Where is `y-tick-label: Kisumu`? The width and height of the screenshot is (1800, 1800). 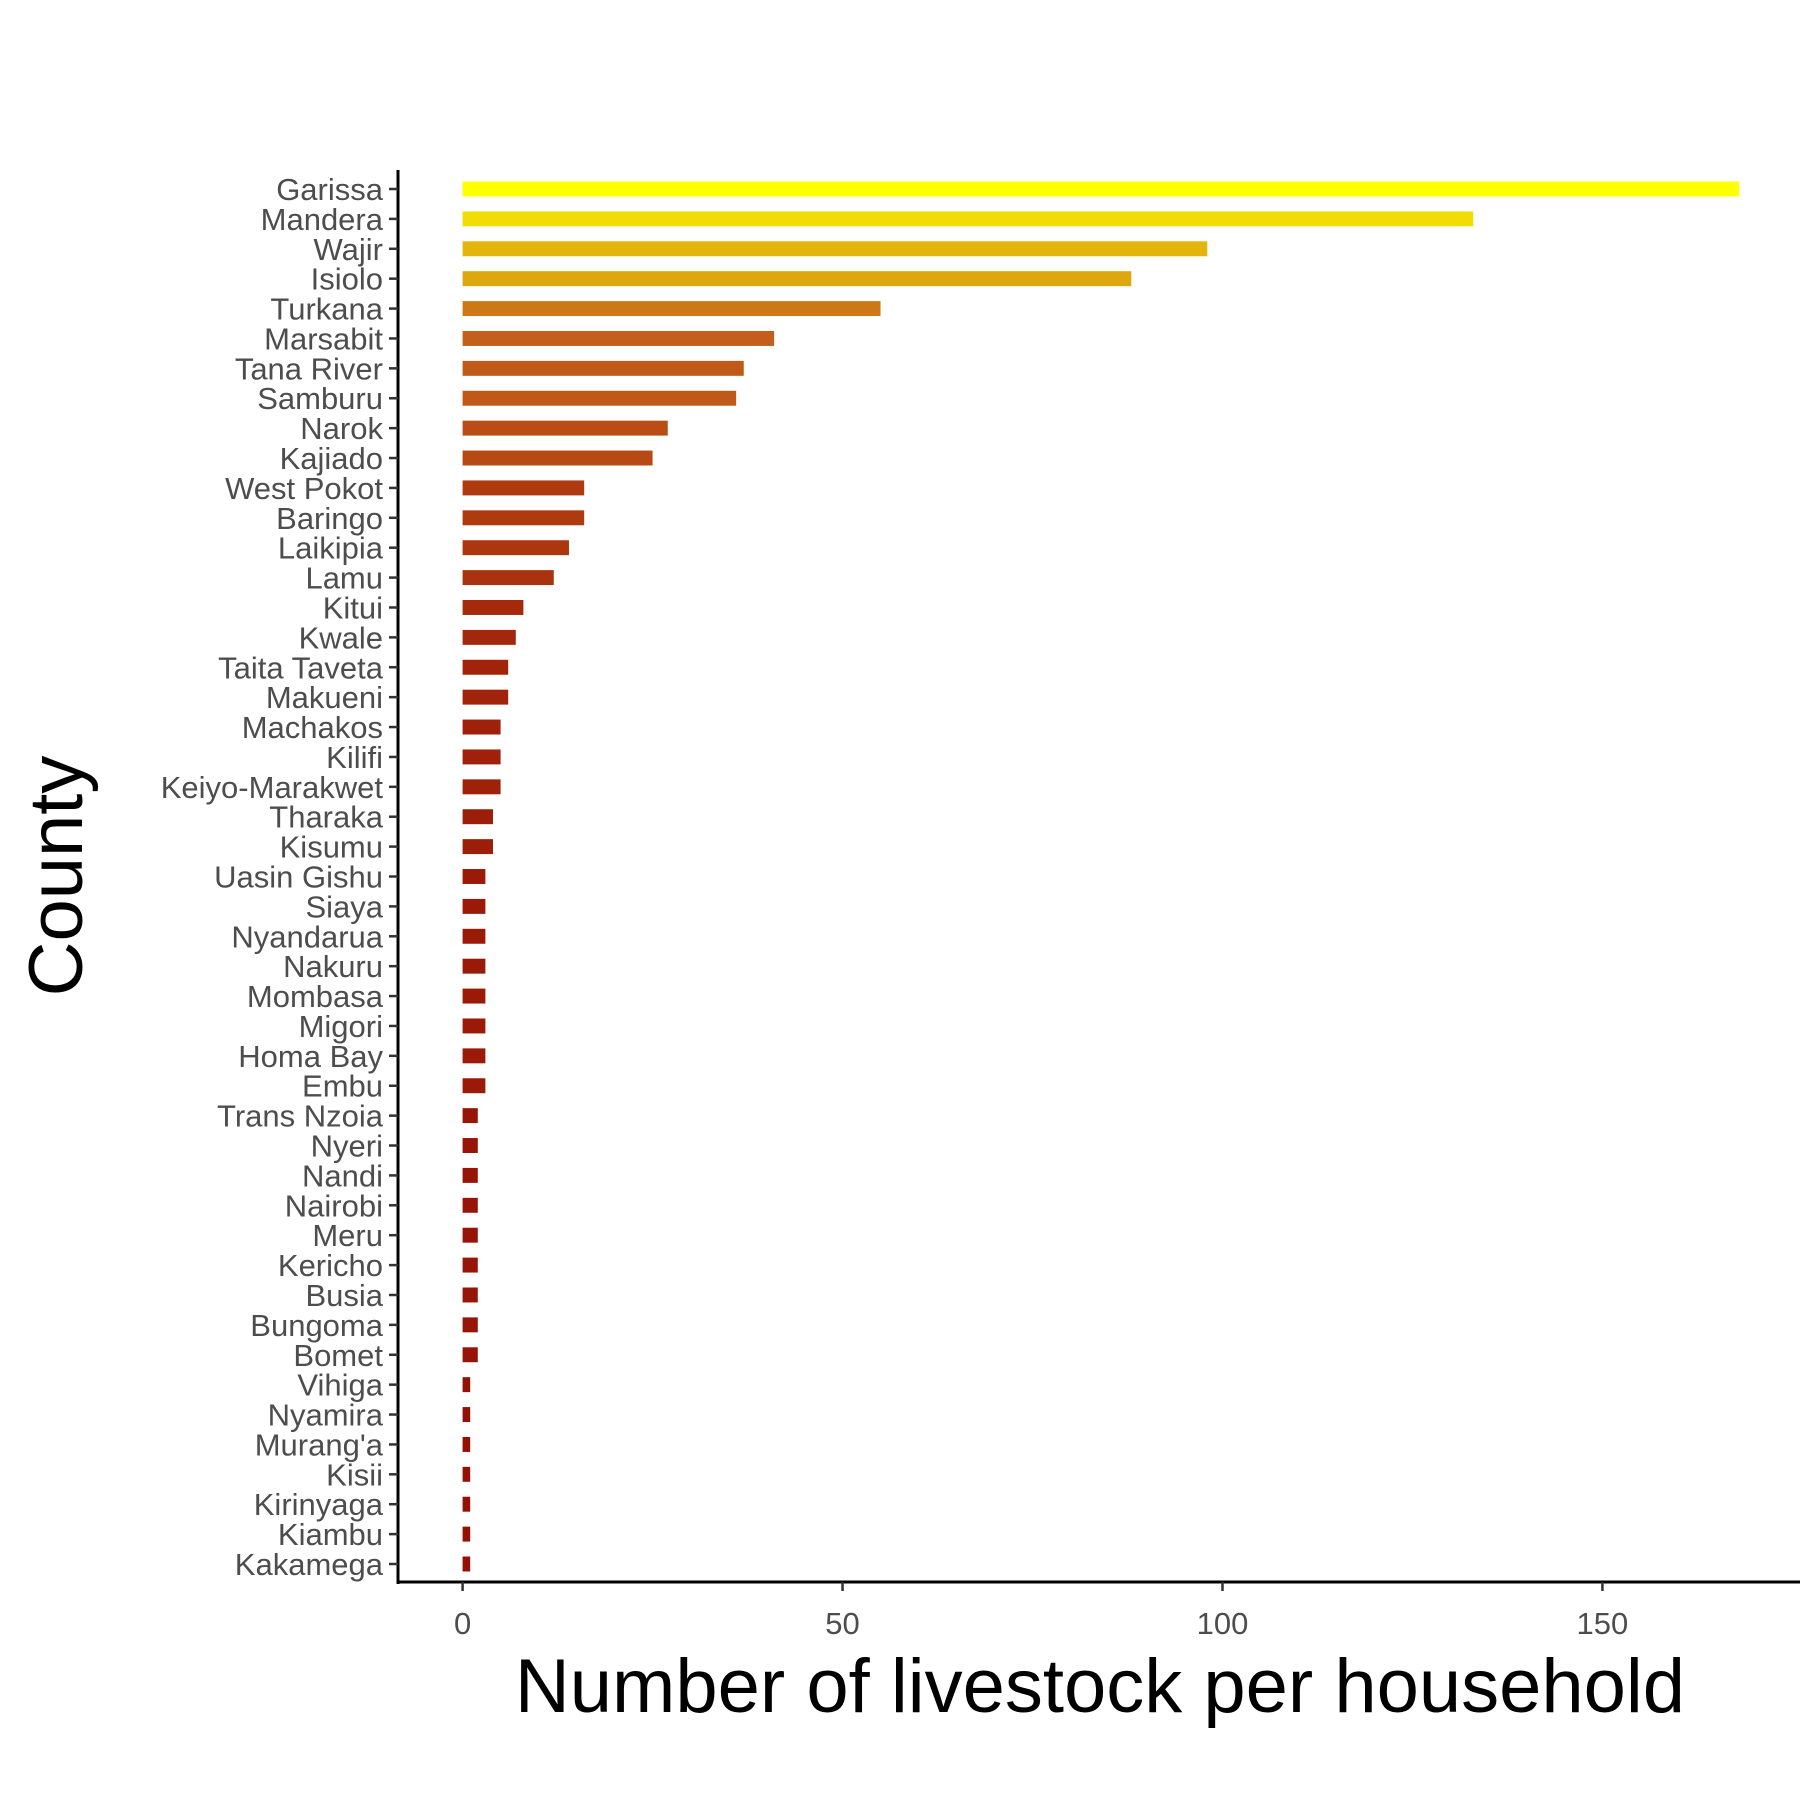 y-tick-label: Kisumu is located at coordinates (331, 847).